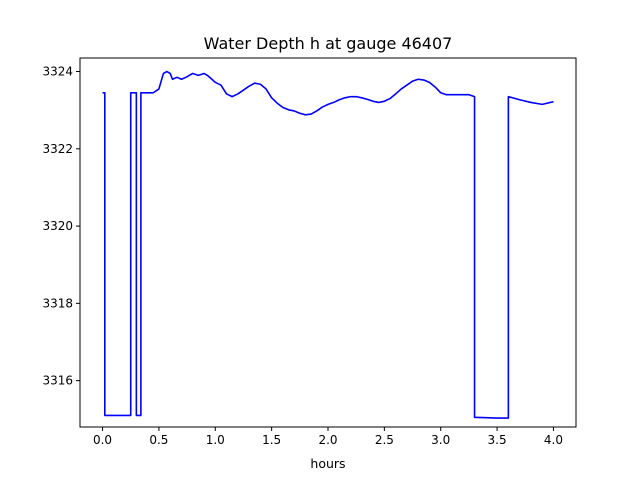 Image resolution: width=640 pixels, height=484 pixels. Describe the element at coordinates (57, 72) in the screenshot. I see `y-tick-label: 3324` at that location.